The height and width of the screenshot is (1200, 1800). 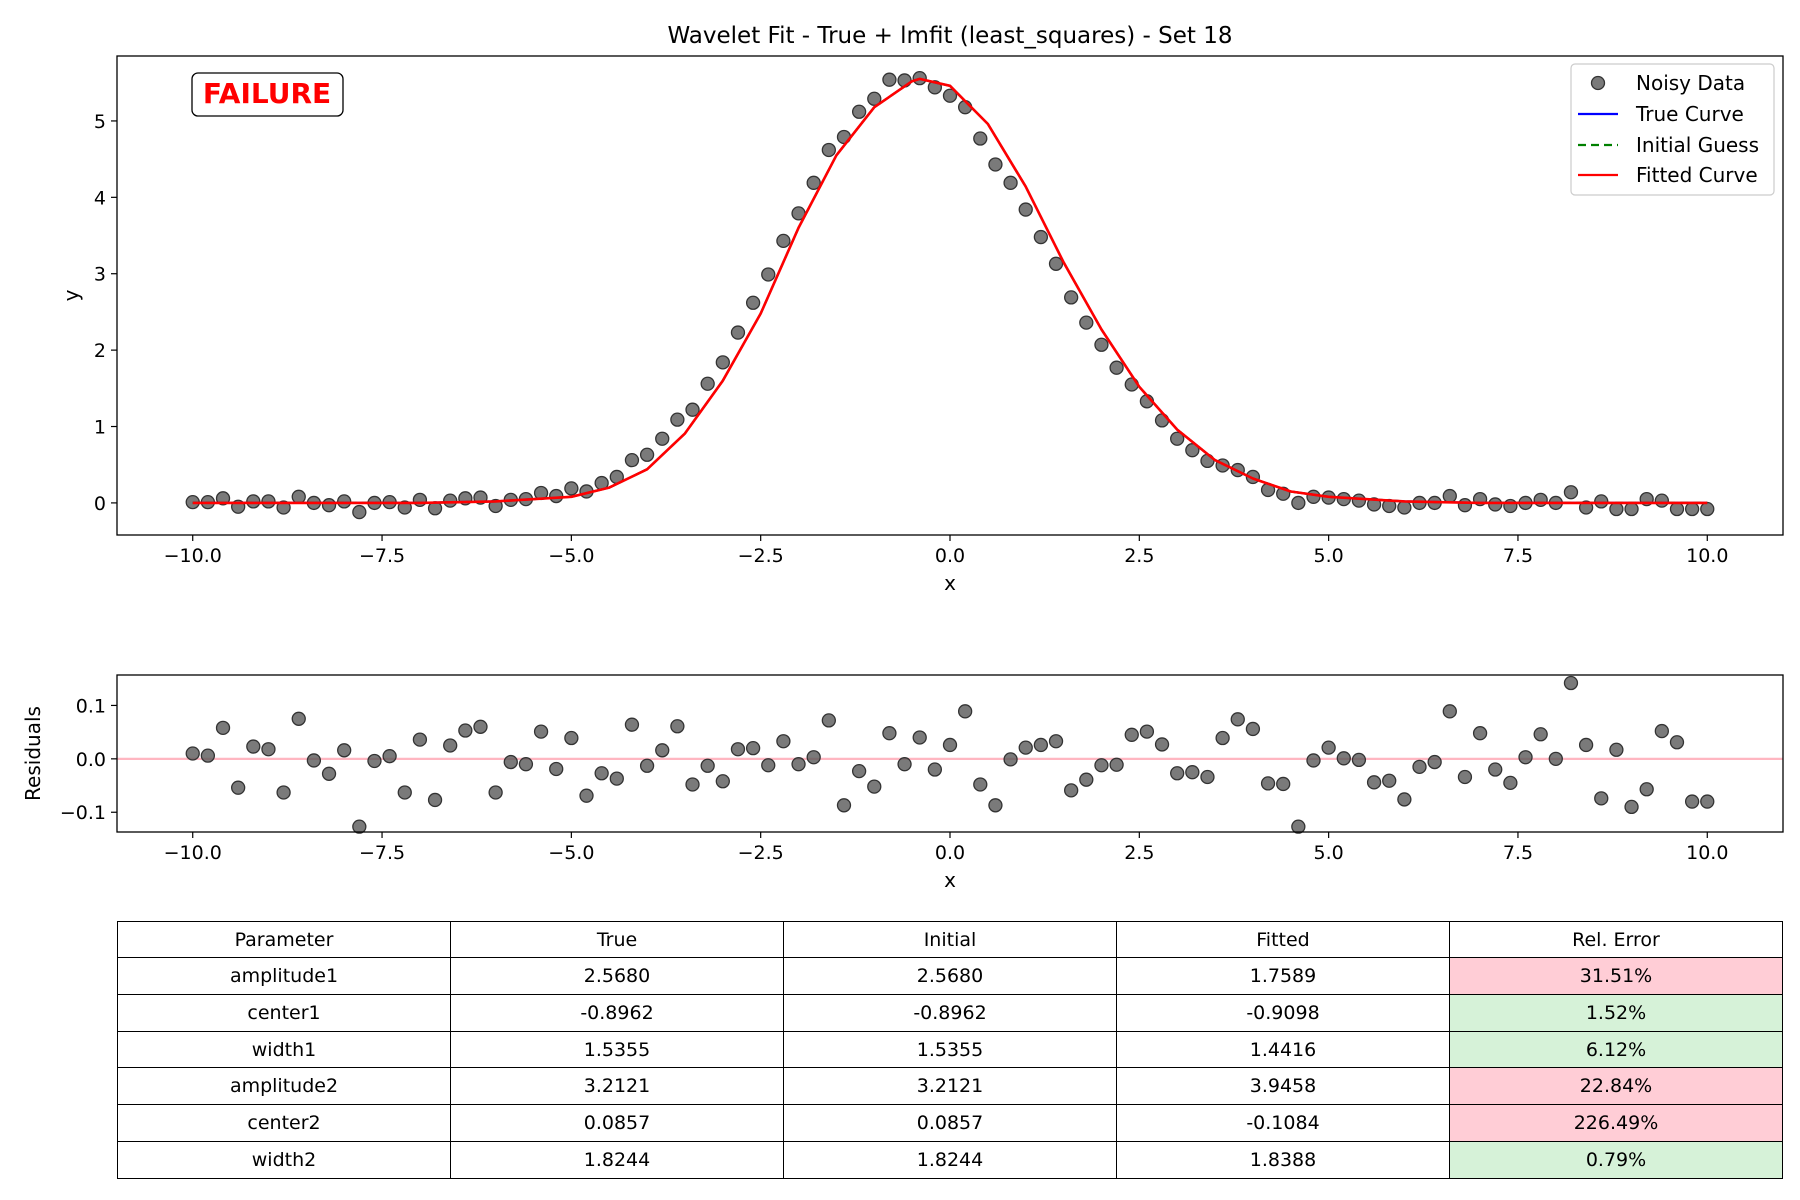 What do you see at coordinates (83, 813) in the screenshot?
I see `y-tick-label: −0.1` at bounding box center [83, 813].